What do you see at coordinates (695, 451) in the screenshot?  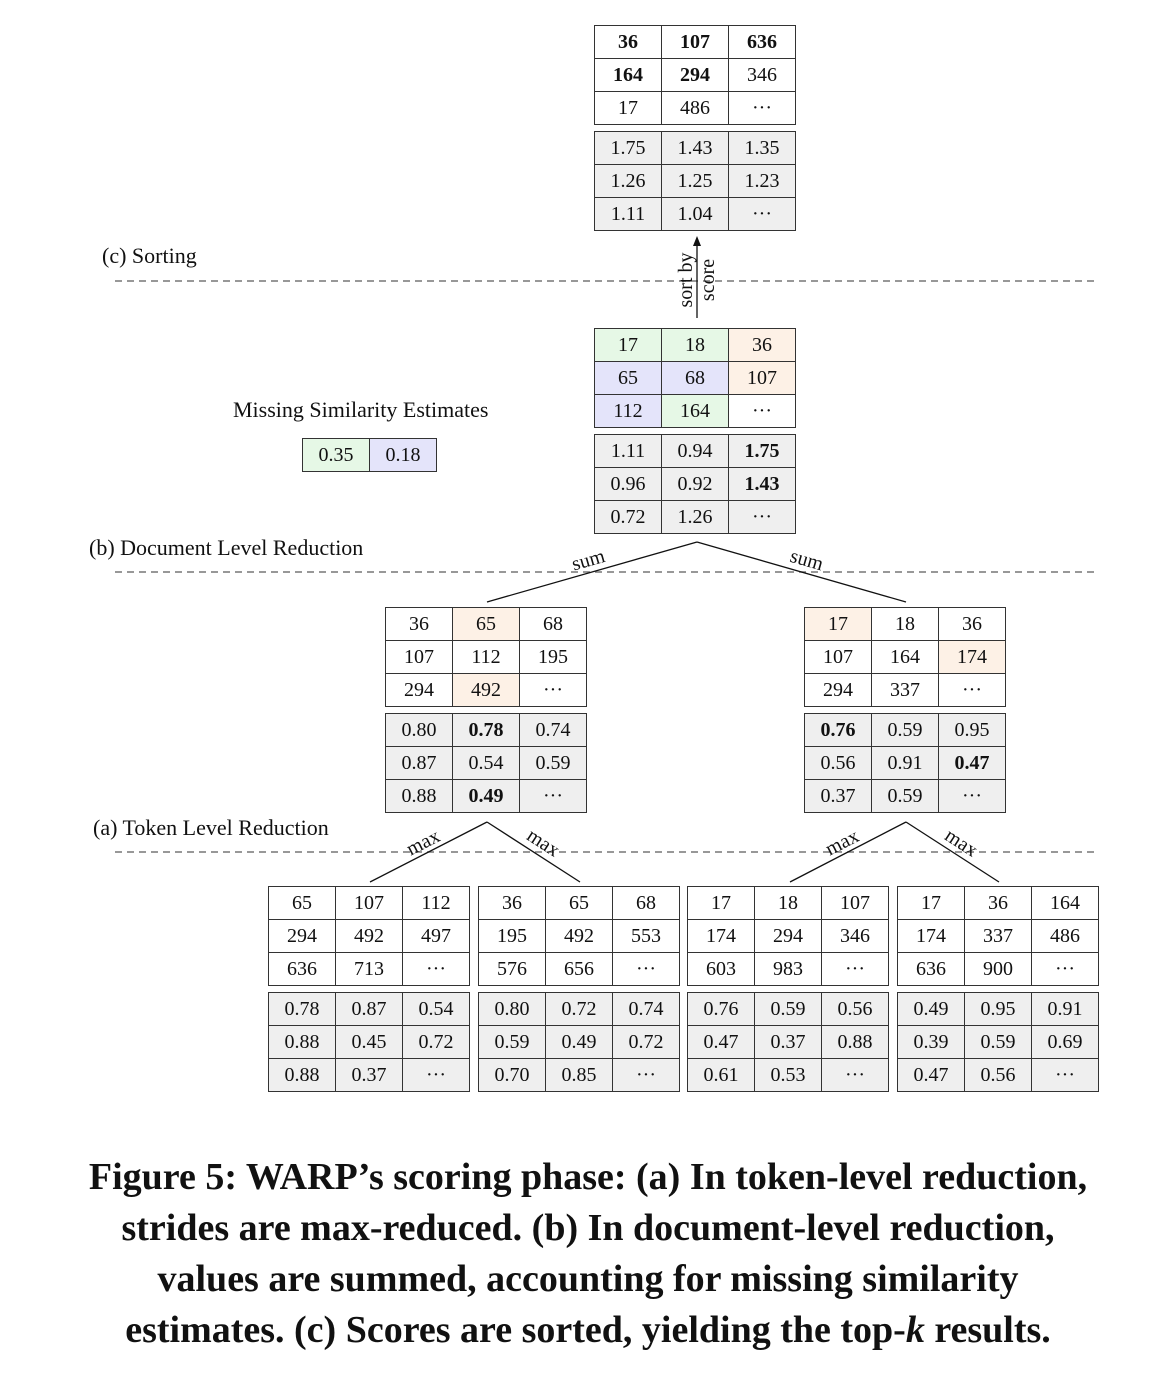 I see `score-cell: 0.94` at bounding box center [695, 451].